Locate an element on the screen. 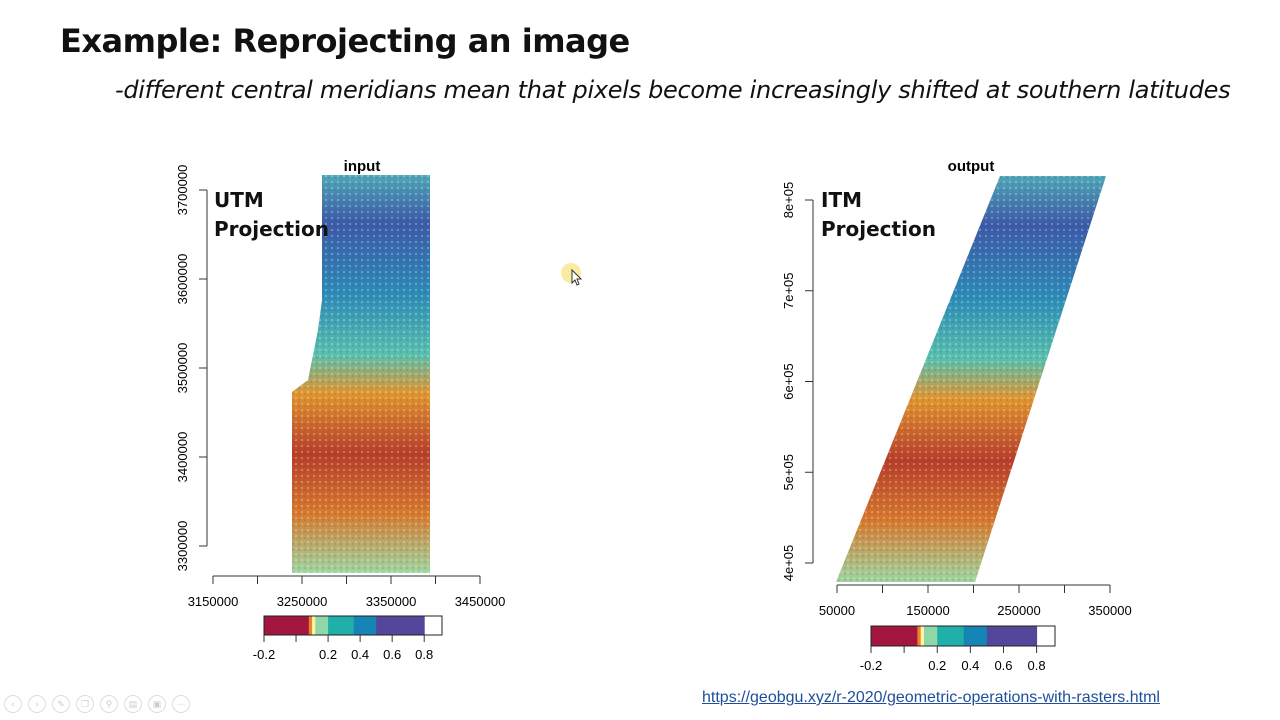 The width and height of the screenshot is (1280, 720). x-tick-label: 3350000 is located at coordinates (391, 601).